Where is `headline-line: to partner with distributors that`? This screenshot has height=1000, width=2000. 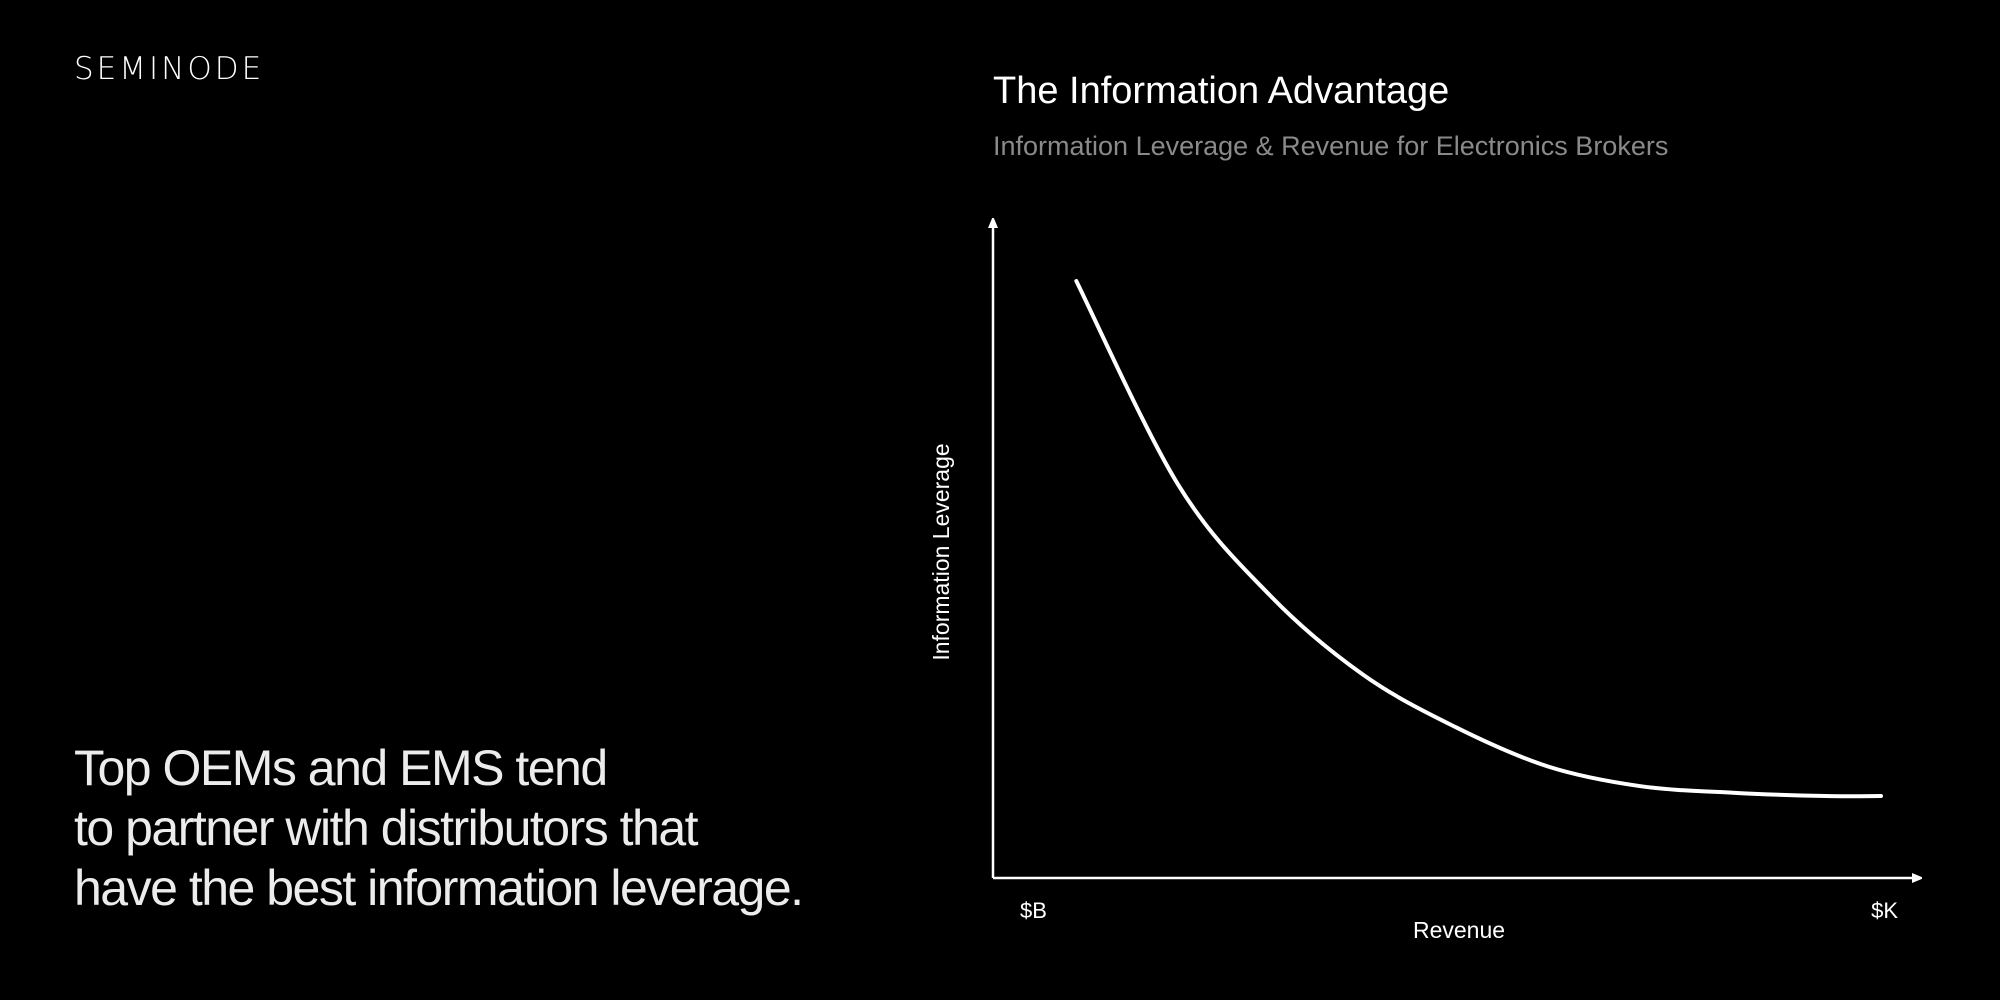 headline-line: to partner with distributors that is located at coordinates (386, 828).